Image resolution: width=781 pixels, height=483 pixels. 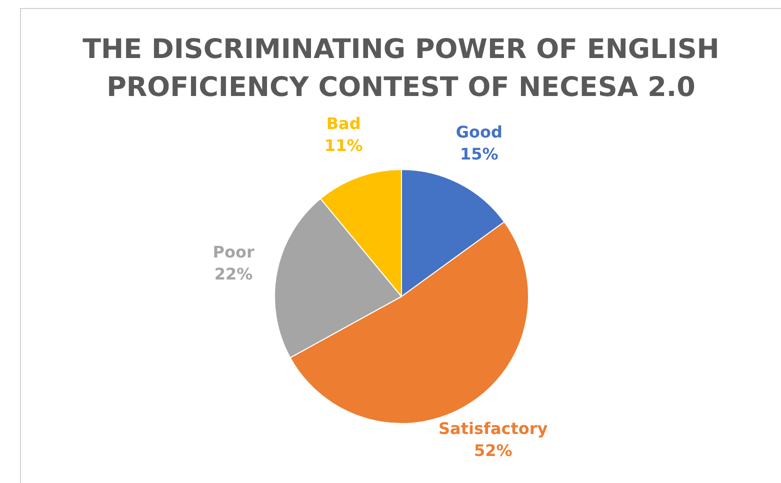 What do you see at coordinates (233, 274) in the screenshot?
I see `data-label: 22%` at bounding box center [233, 274].